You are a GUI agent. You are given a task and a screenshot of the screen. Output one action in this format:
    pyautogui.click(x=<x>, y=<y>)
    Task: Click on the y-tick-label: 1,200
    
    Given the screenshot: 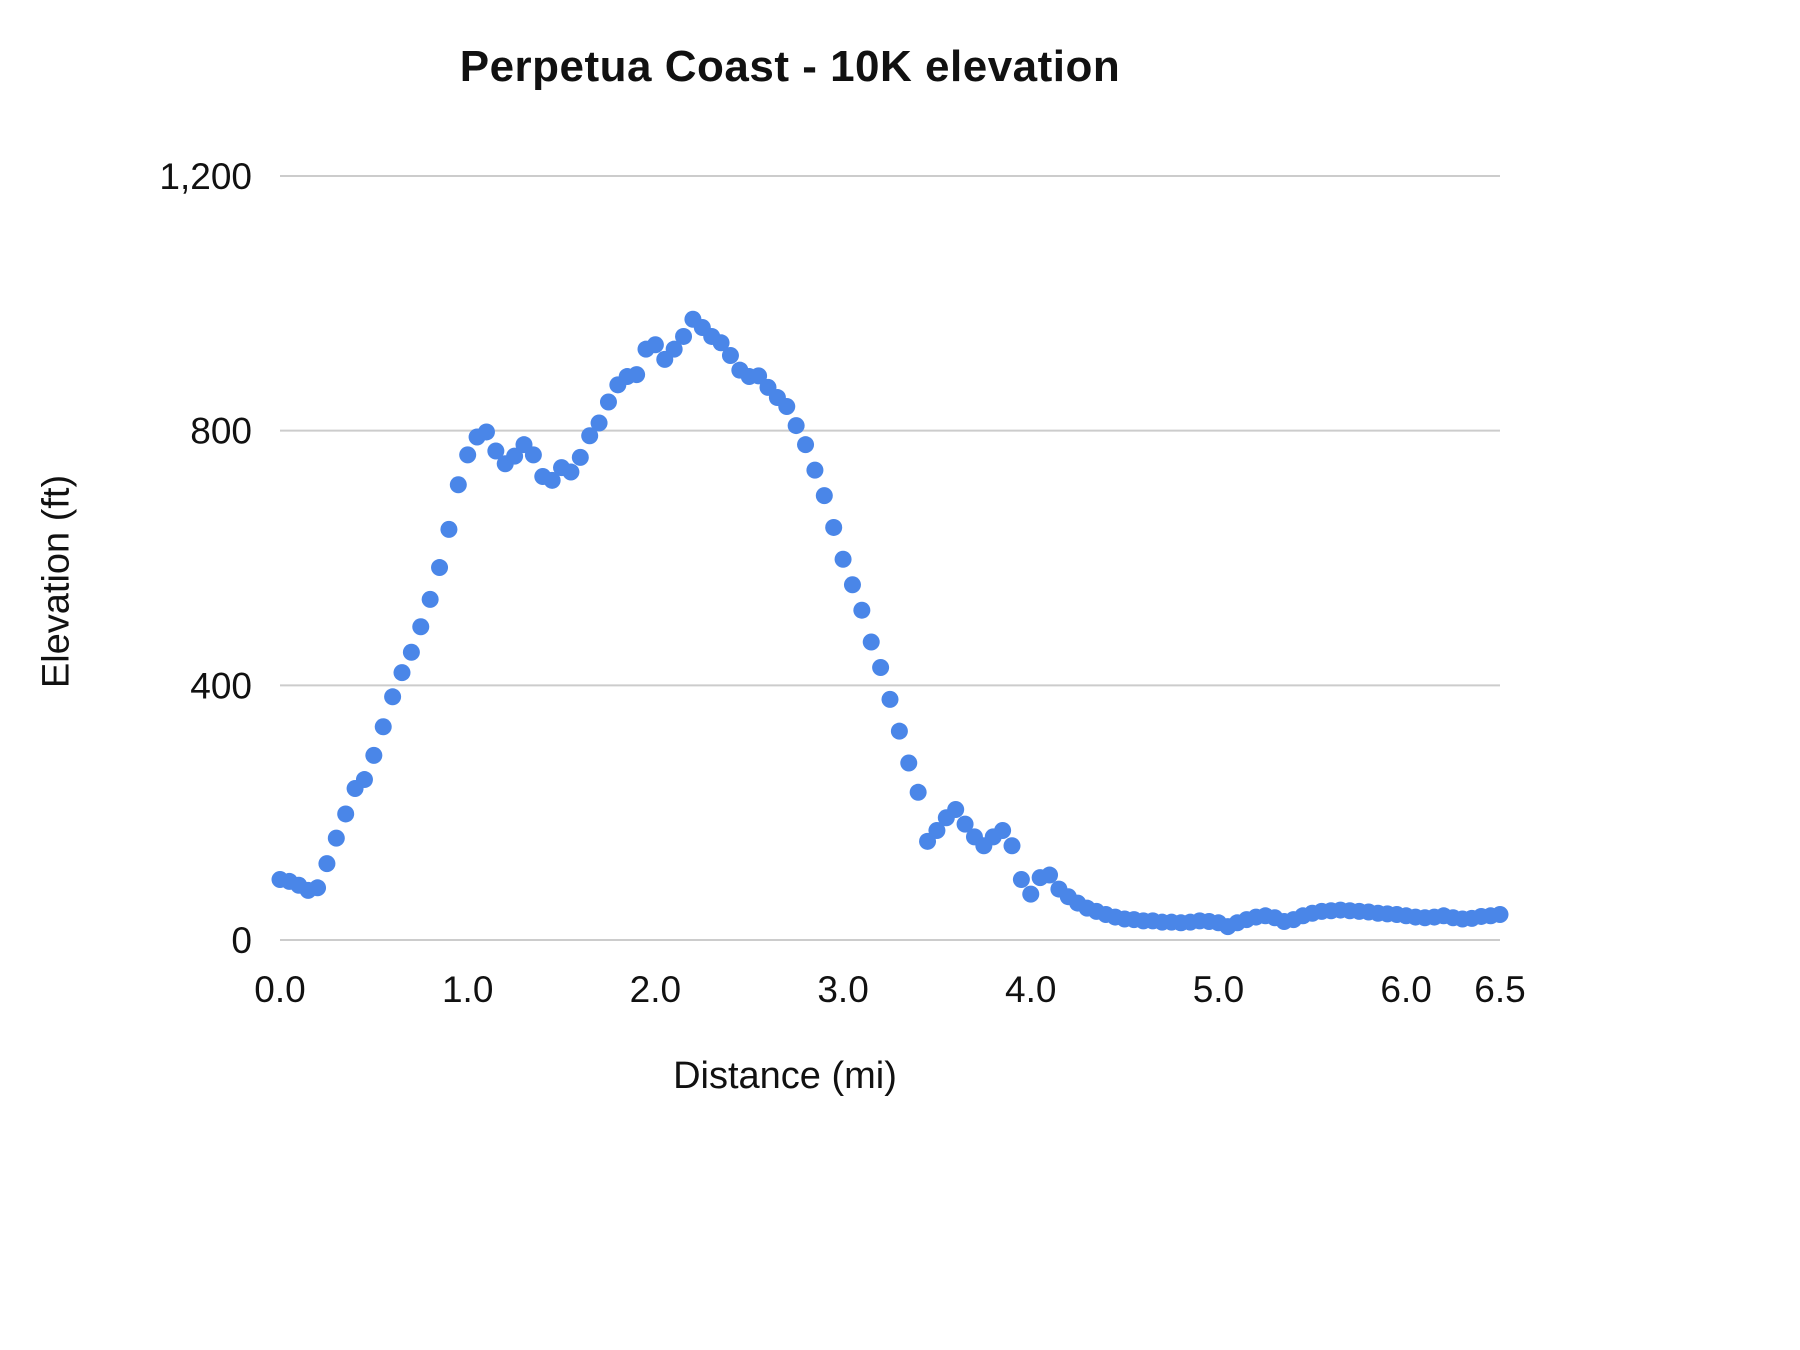 What is the action you would take?
    pyautogui.click(x=205, y=176)
    